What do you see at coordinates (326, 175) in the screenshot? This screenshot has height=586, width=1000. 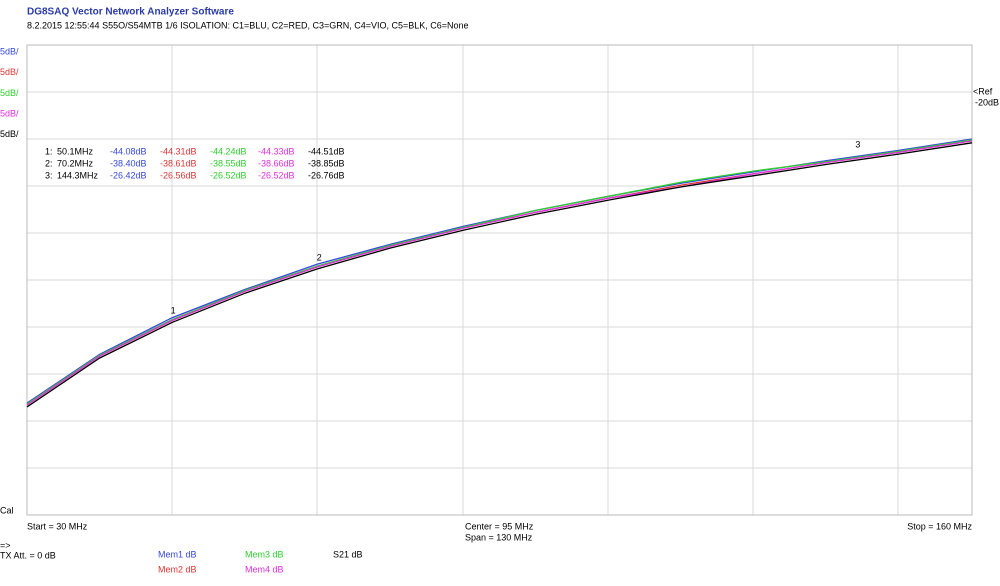 I see `marker-value: -26.76dB` at bounding box center [326, 175].